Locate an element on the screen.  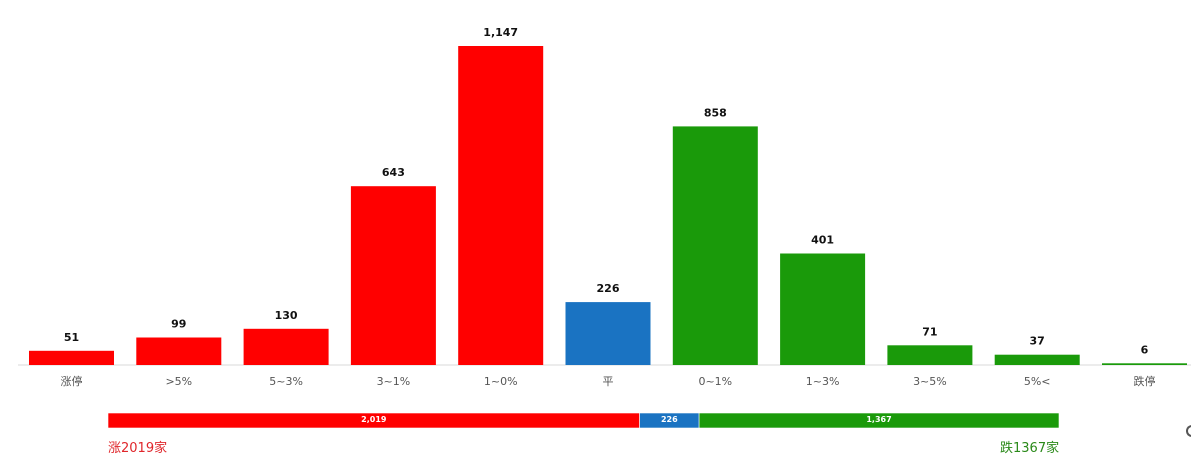
category-label-7: 1~3% is located at coordinates (823, 381).